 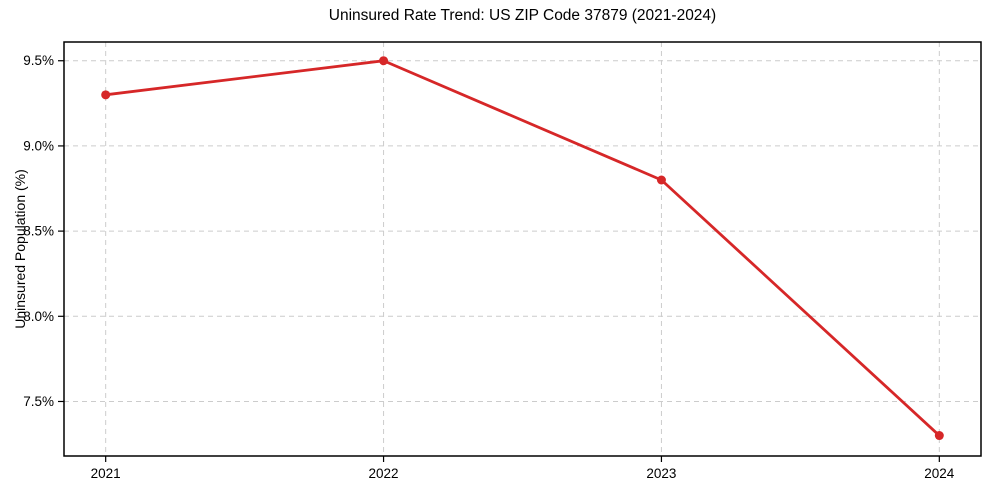 I want to click on data-point-2021, so click(x=106, y=95).